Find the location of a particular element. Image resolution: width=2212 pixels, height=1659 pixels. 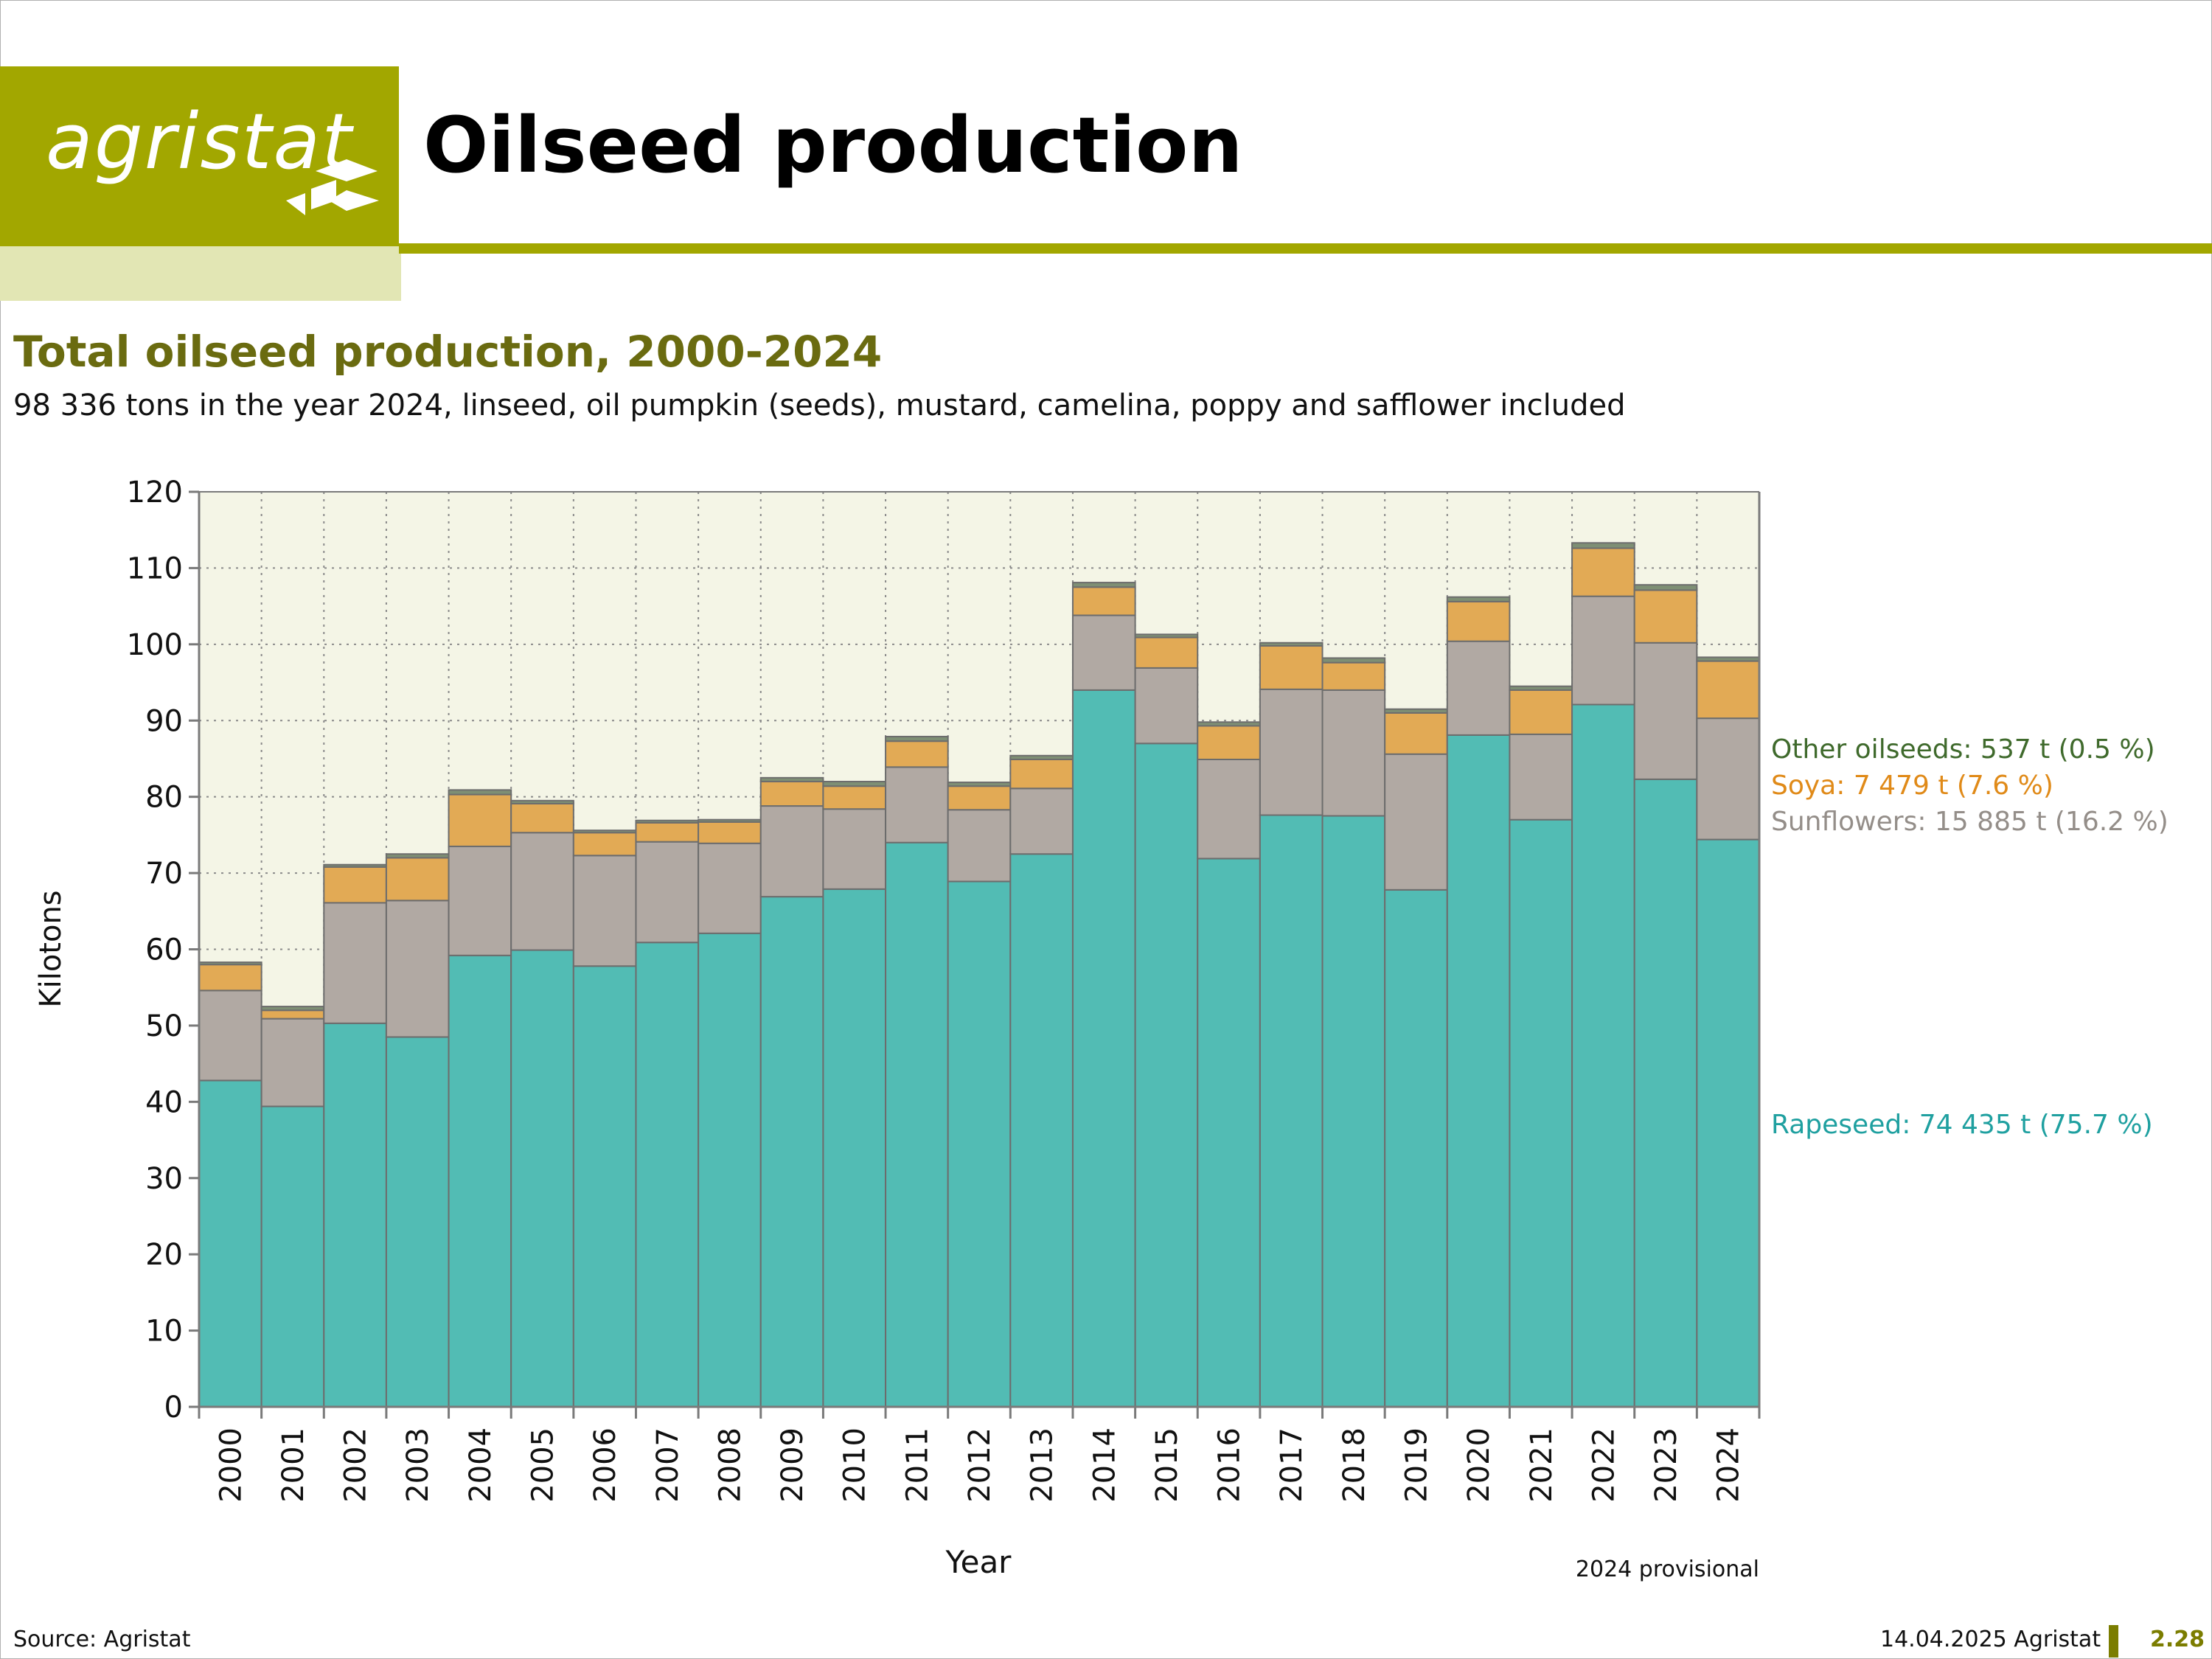

x-axis-title: Year is located at coordinates (978, 1562).